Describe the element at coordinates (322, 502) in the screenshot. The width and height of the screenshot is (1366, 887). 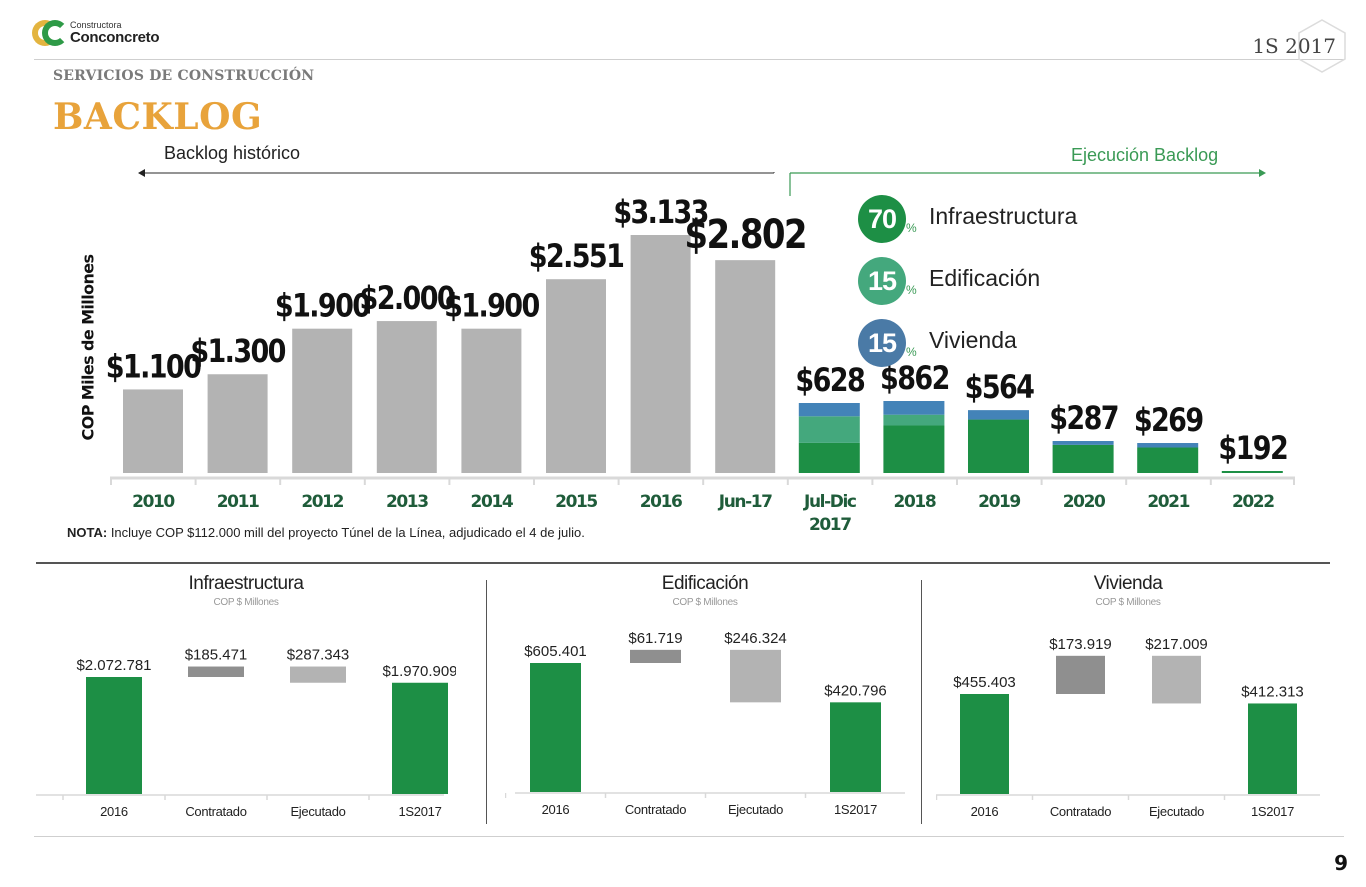
I see `x-tick-label: 2012` at that location.